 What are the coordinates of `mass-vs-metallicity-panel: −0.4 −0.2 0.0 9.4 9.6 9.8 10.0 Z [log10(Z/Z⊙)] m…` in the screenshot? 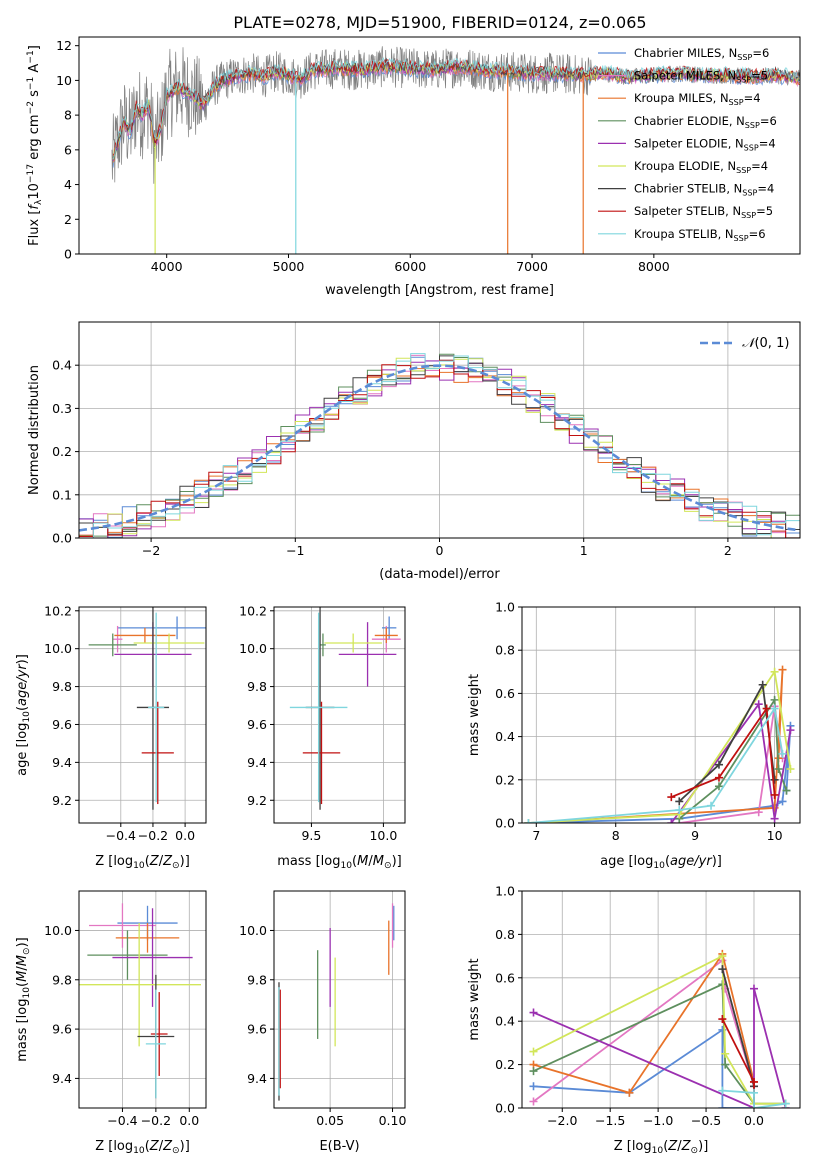 It's located at (111, 1023).